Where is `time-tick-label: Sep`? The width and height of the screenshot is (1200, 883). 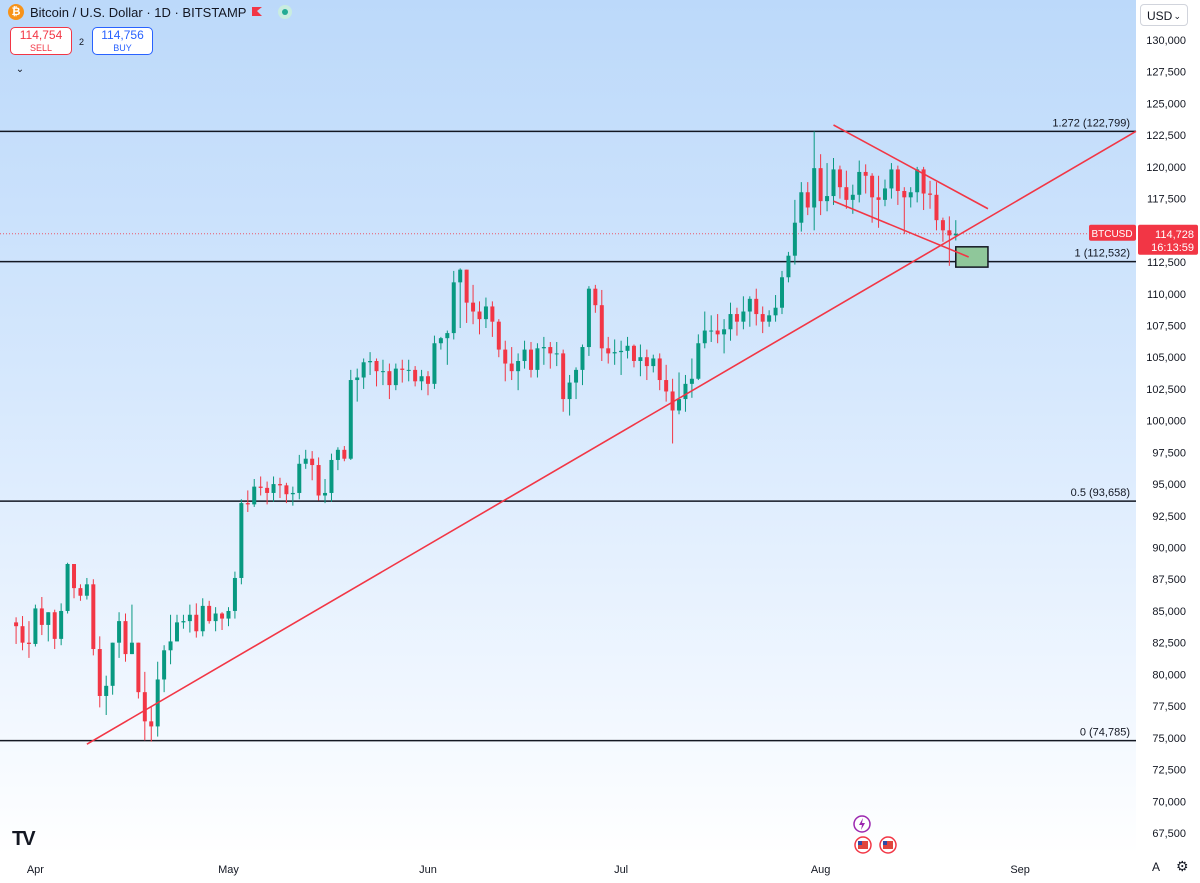
time-tick-label: Sep is located at coordinates (1020, 870).